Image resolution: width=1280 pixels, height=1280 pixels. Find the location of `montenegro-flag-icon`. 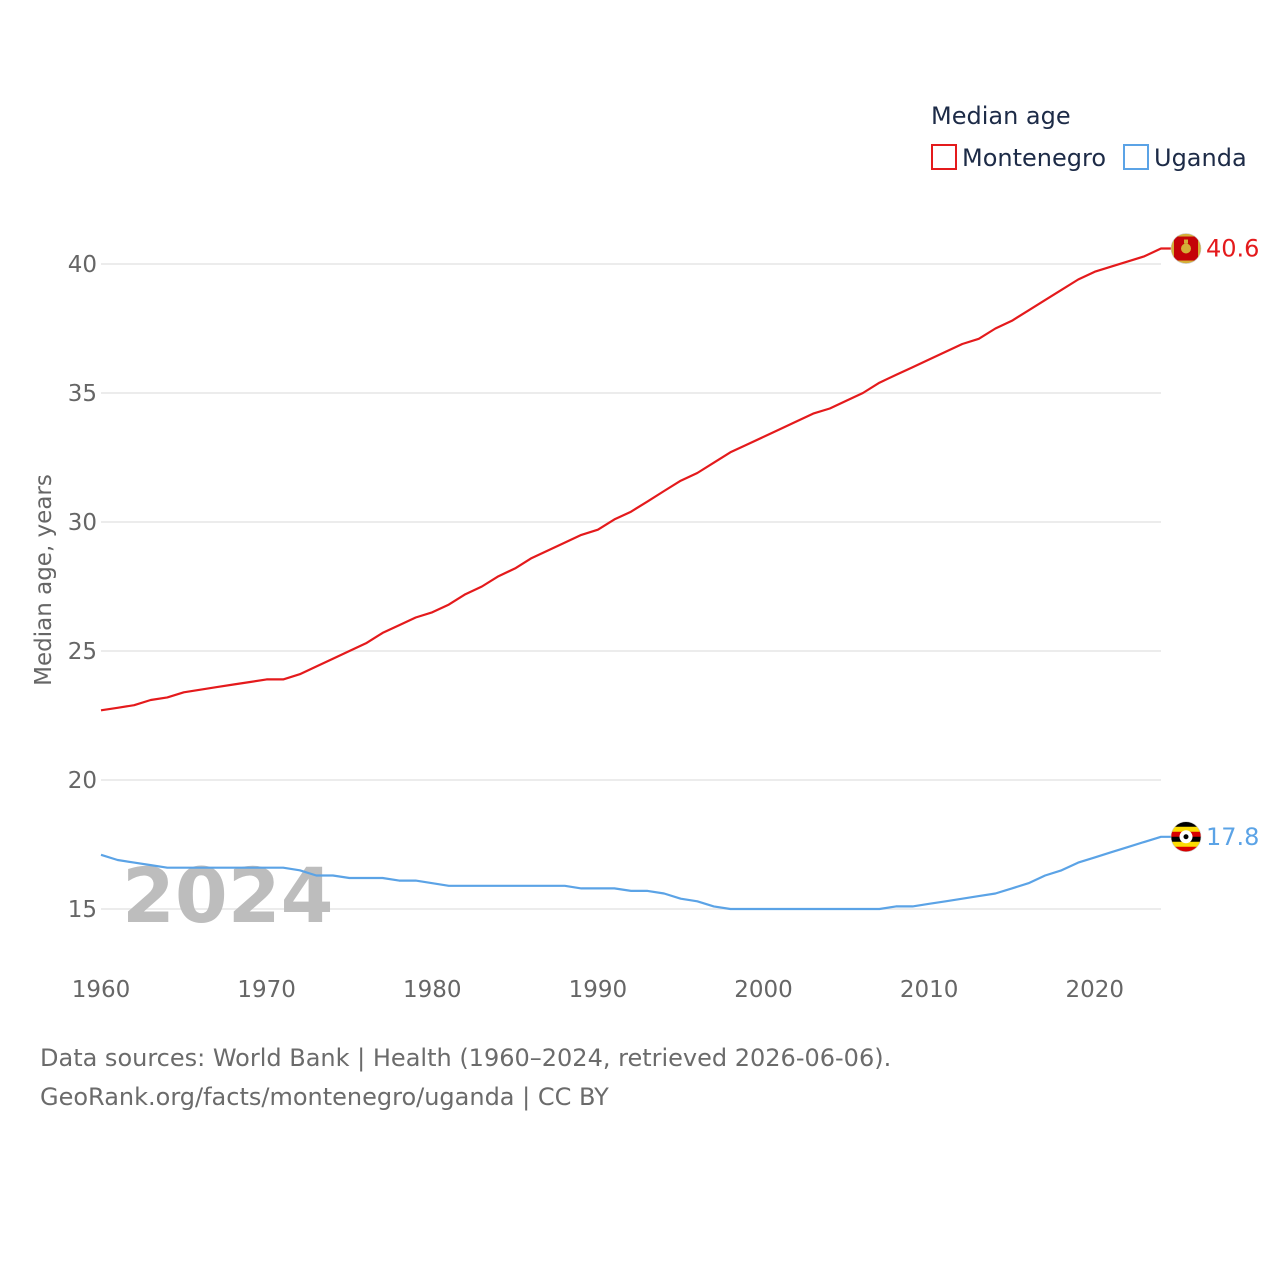

montenegro-flag-icon is located at coordinates (1186, 248).